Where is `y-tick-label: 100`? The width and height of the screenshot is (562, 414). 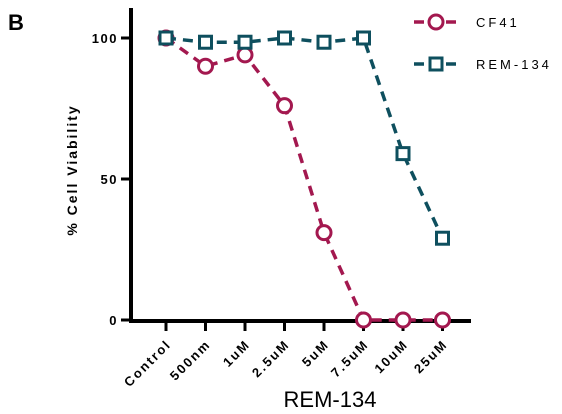 y-tick-label: 100 is located at coordinates (105, 38).